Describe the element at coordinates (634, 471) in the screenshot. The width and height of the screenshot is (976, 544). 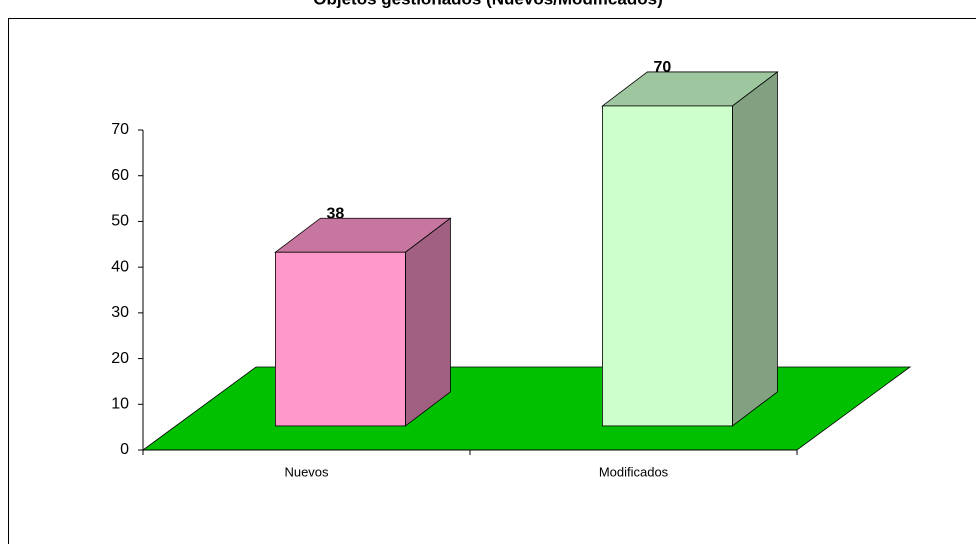
I see `x-tick-label: Modificados` at that location.